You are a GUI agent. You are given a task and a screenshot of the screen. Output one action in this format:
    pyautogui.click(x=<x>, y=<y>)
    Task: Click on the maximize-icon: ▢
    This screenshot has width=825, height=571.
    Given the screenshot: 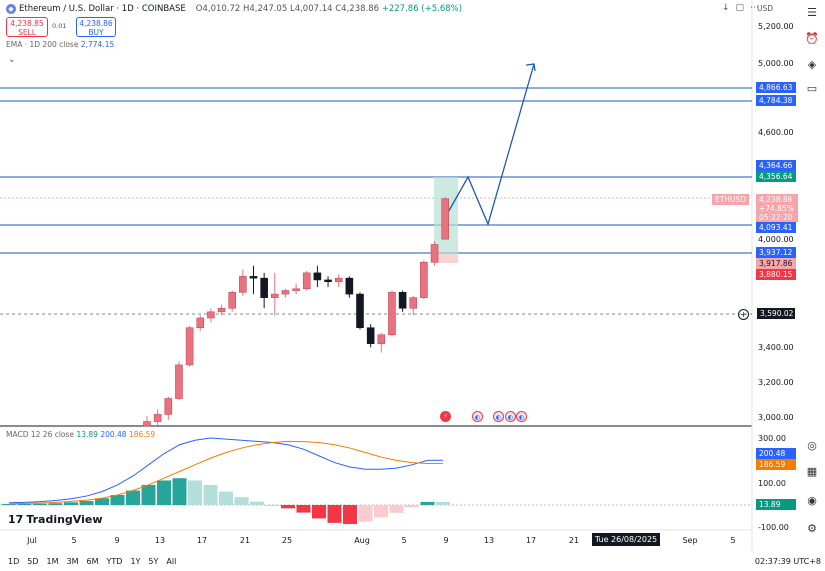 What is the action you would take?
    pyautogui.click(x=740, y=8)
    